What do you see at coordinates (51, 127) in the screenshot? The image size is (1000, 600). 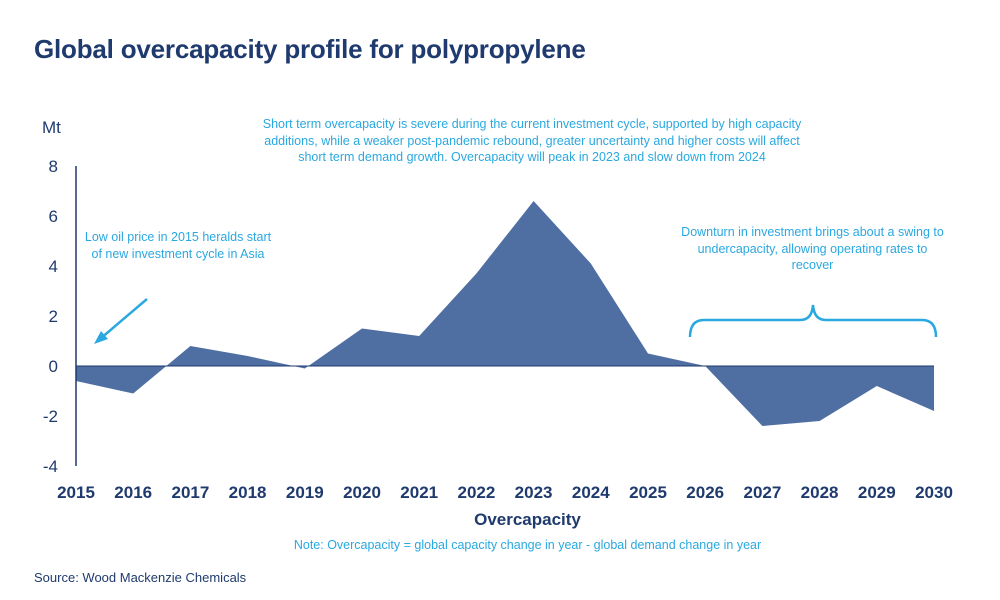 I see `y-axis-unit-label: Mt` at bounding box center [51, 127].